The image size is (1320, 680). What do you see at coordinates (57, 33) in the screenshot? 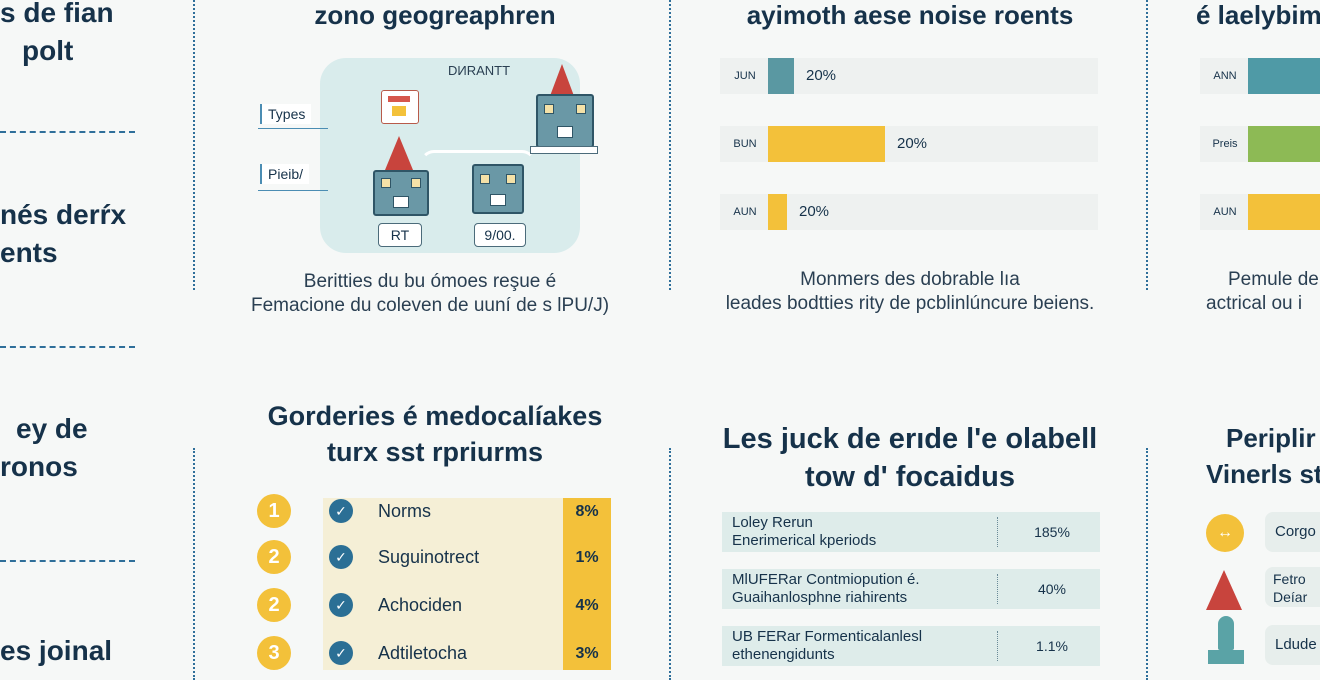
I see `left-heading-1: s de fian polt` at bounding box center [57, 33].